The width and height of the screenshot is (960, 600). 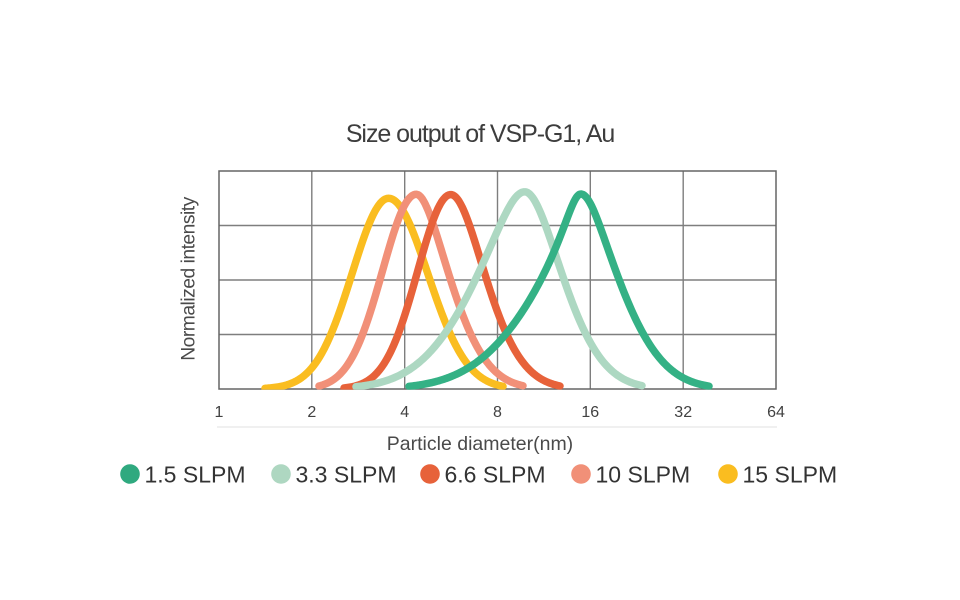 I want to click on svg-text: Particle diameter(nm), so click(x=480, y=444).